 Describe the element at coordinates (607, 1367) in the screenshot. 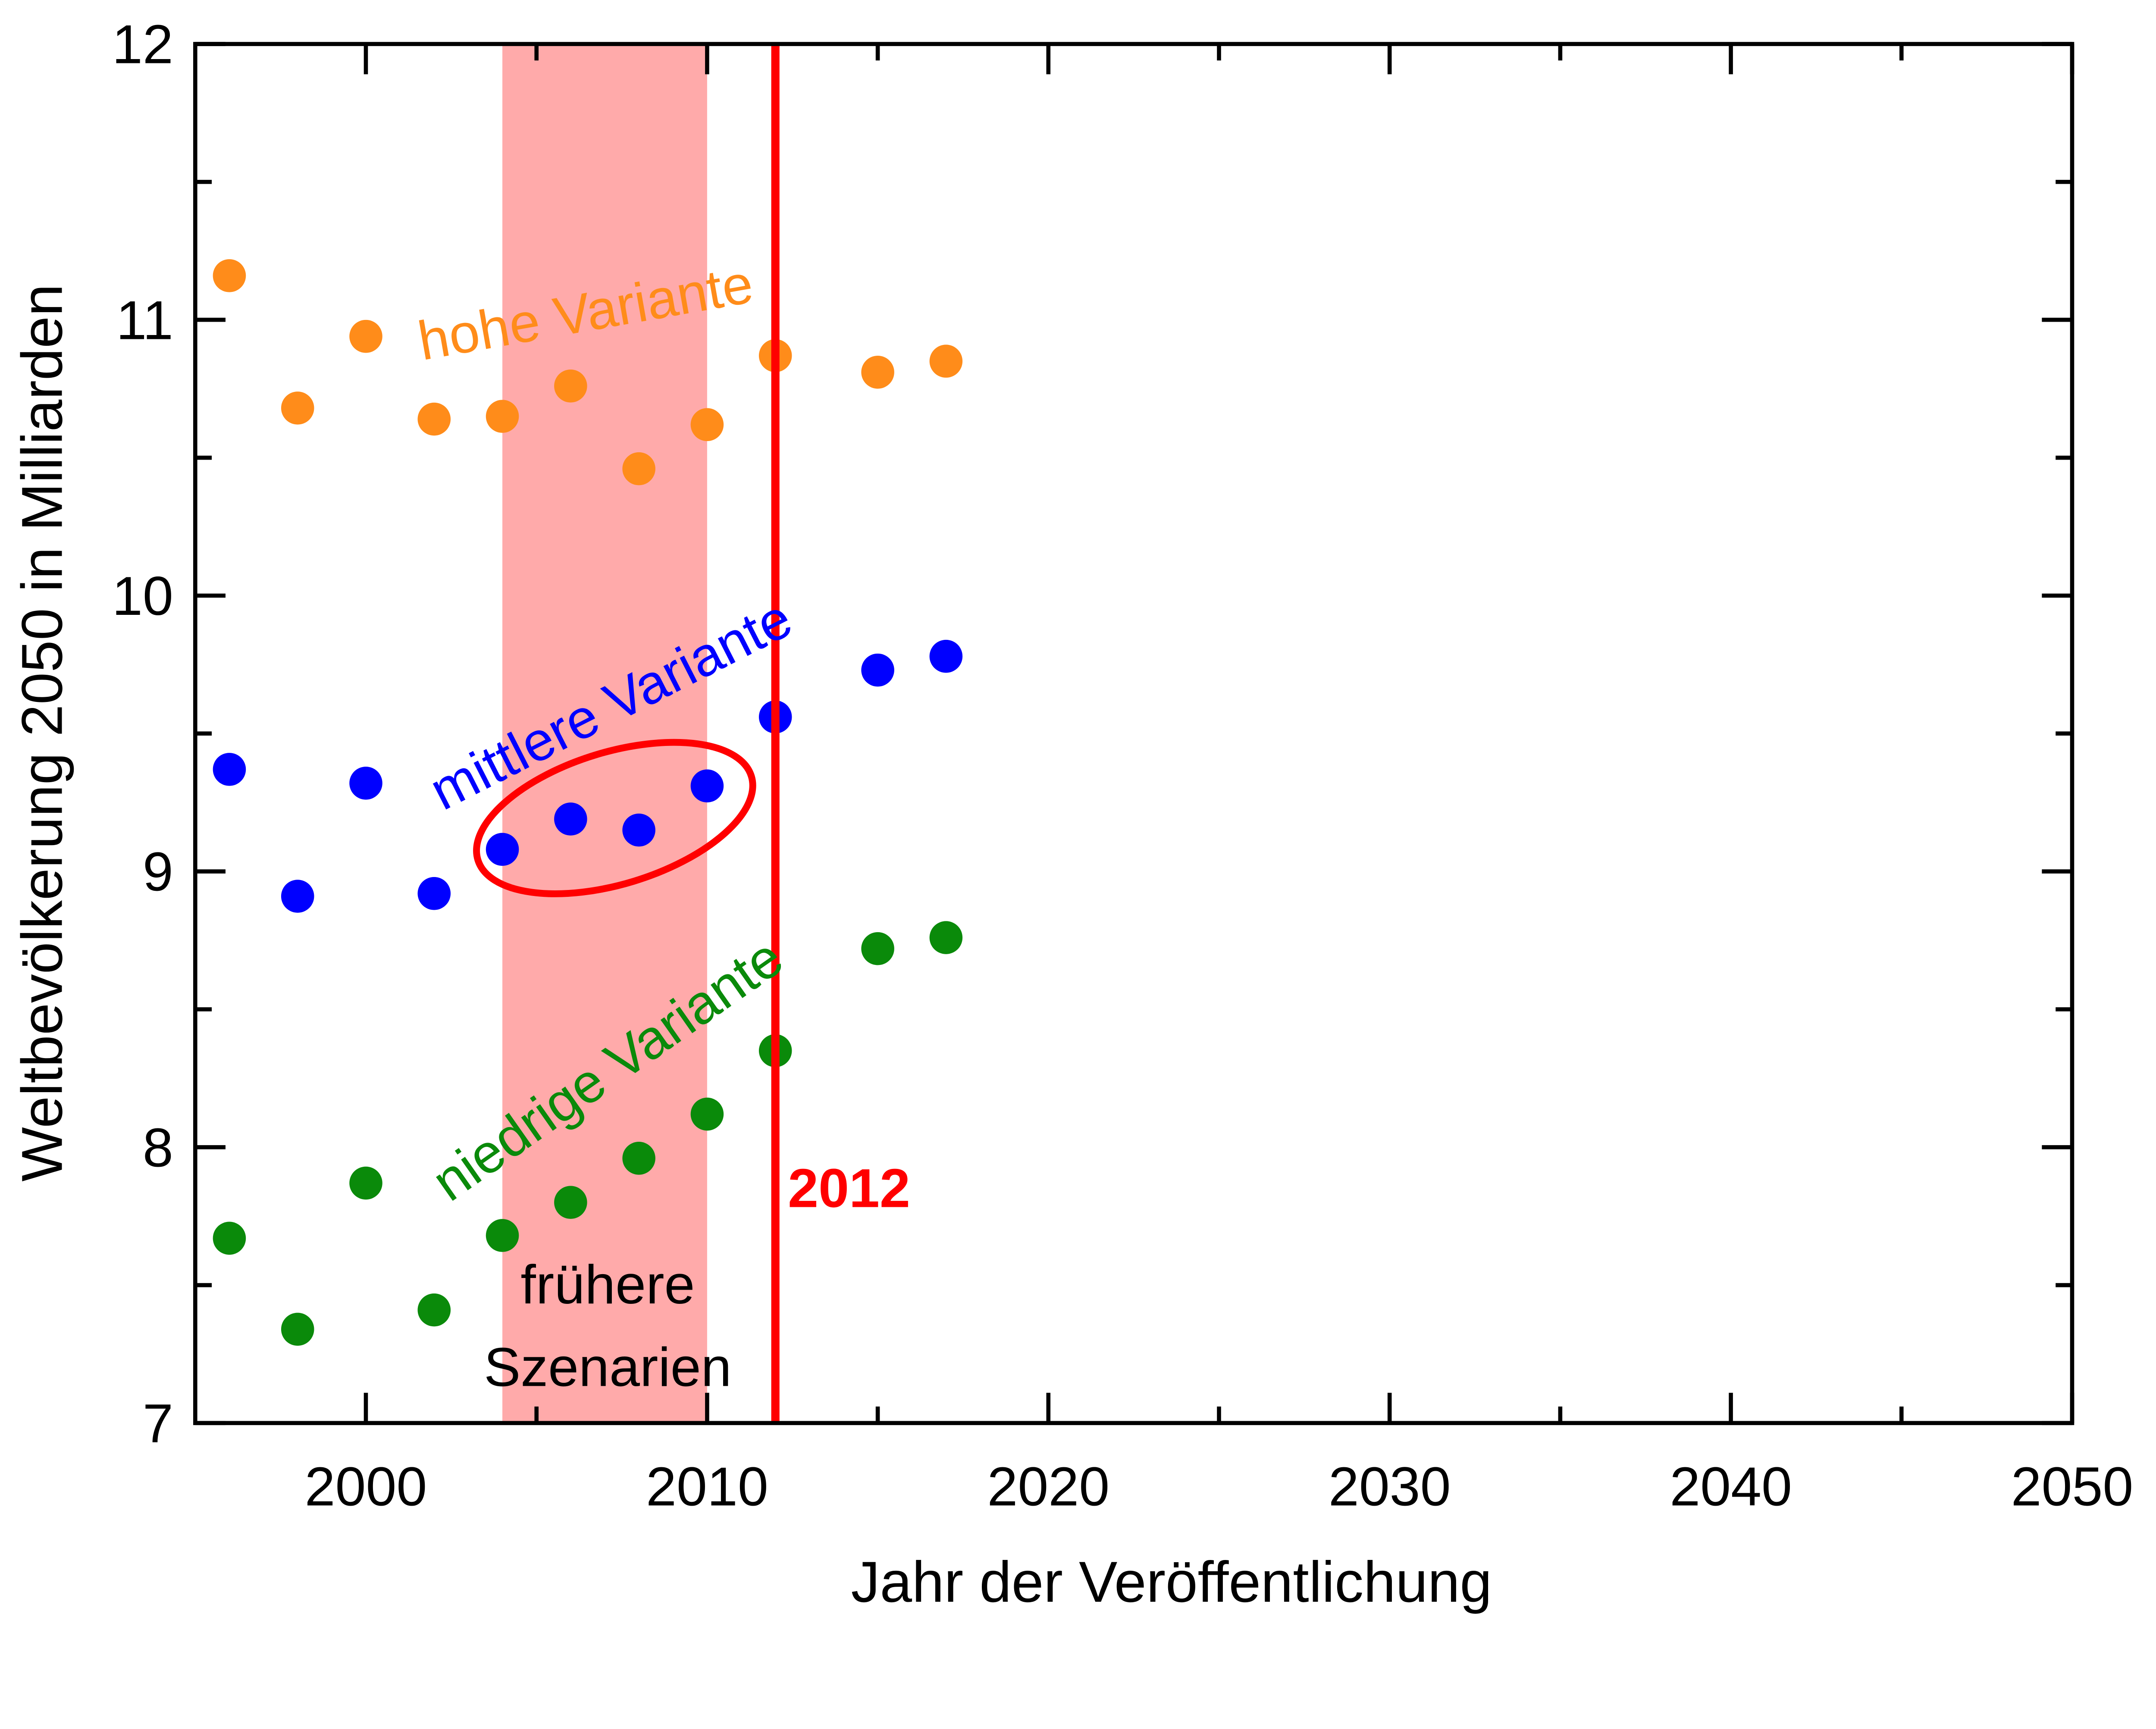

I see `region-label-line2: Szenarien` at that location.